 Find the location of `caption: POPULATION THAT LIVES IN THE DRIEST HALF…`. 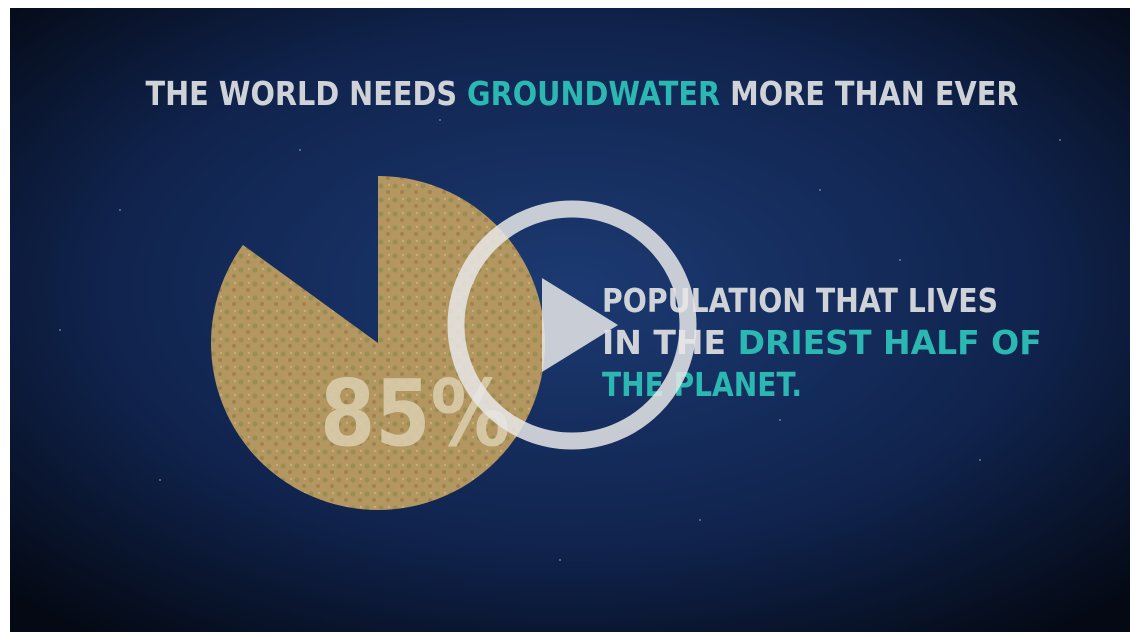

caption: POPULATION THAT LIVES IN THE DRIEST HALF… is located at coordinates (822, 342).